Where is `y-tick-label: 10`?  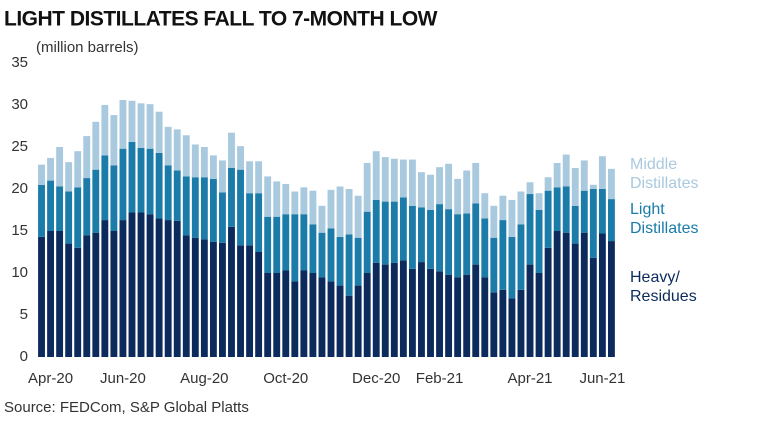 y-tick-label: 10 is located at coordinates (19, 272).